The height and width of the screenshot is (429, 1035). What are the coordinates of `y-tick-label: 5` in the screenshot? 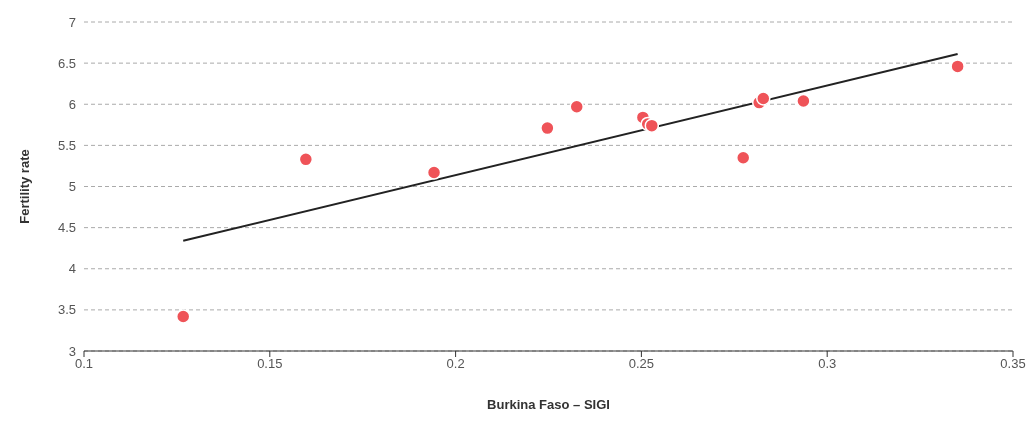 It's located at (72, 187).